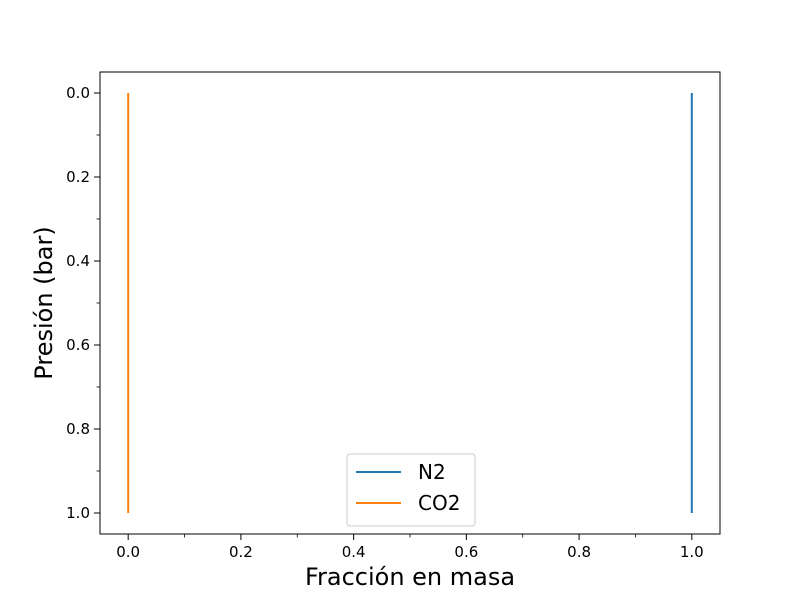 This screenshot has height=600, width=800. I want to click on y-tick-label: 0.8, so click(78, 429).